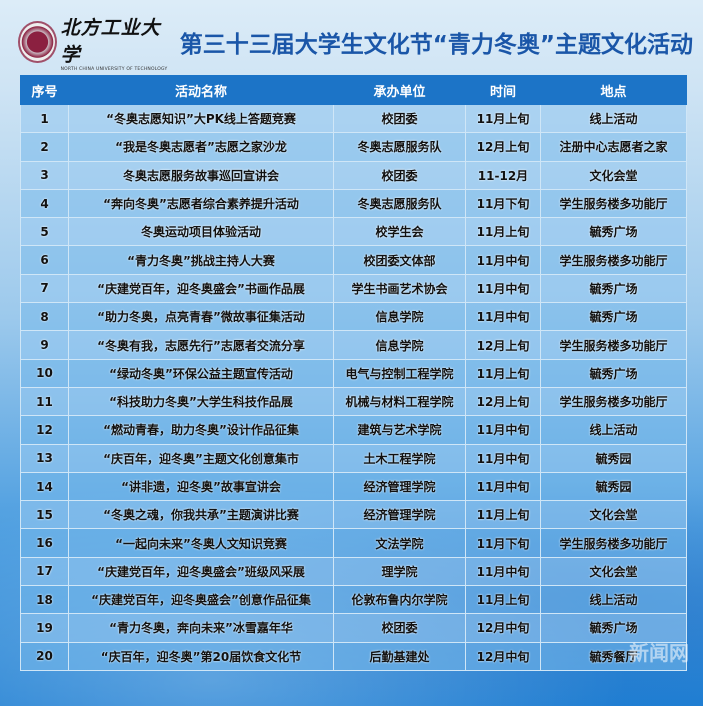  Describe the element at coordinates (44, 515) in the screenshot. I see `cell-index: 15` at that location.